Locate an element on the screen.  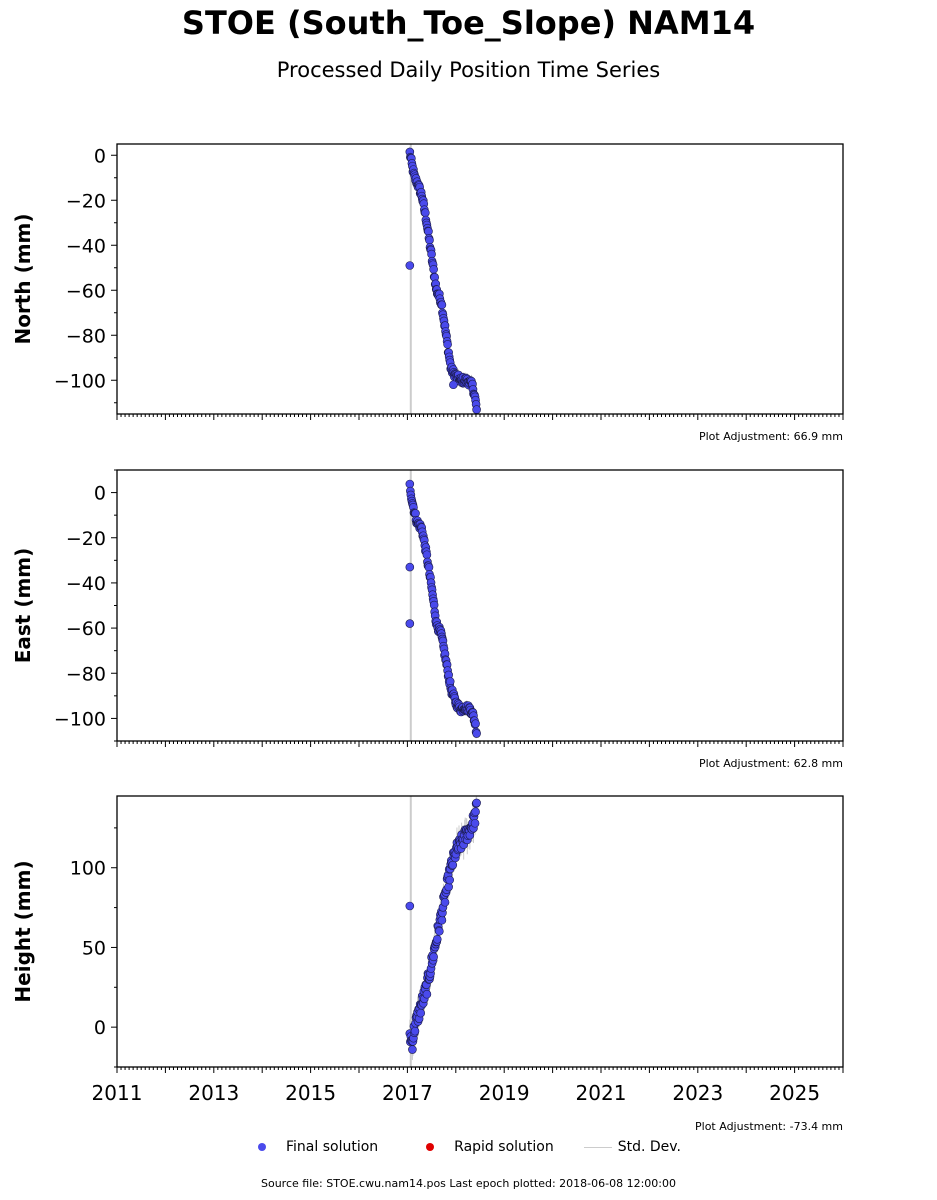
x-tick-label: 2011 is located at coordinates (117, 1093).